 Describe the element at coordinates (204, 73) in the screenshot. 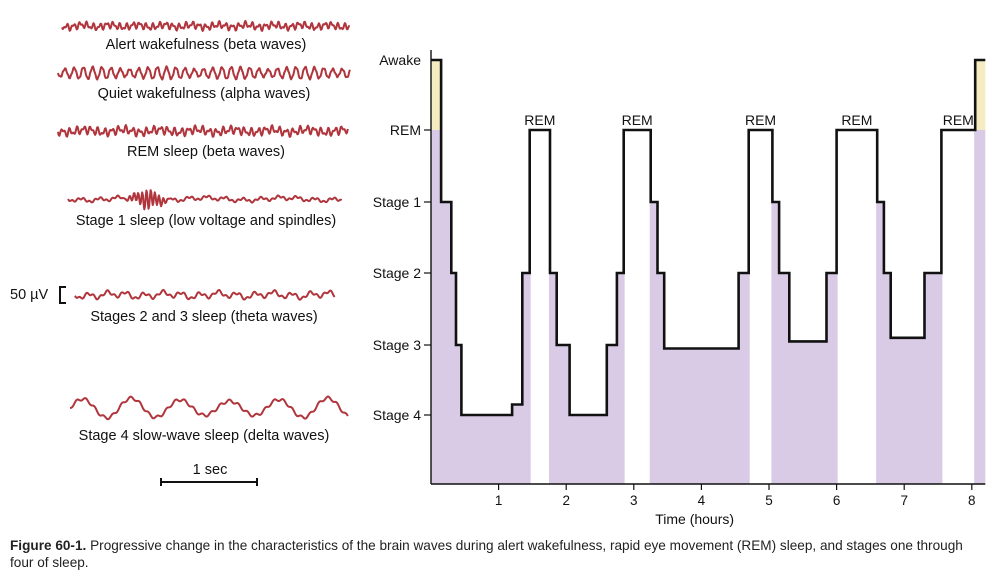

I see `eeg-trace-alpha` at that location.